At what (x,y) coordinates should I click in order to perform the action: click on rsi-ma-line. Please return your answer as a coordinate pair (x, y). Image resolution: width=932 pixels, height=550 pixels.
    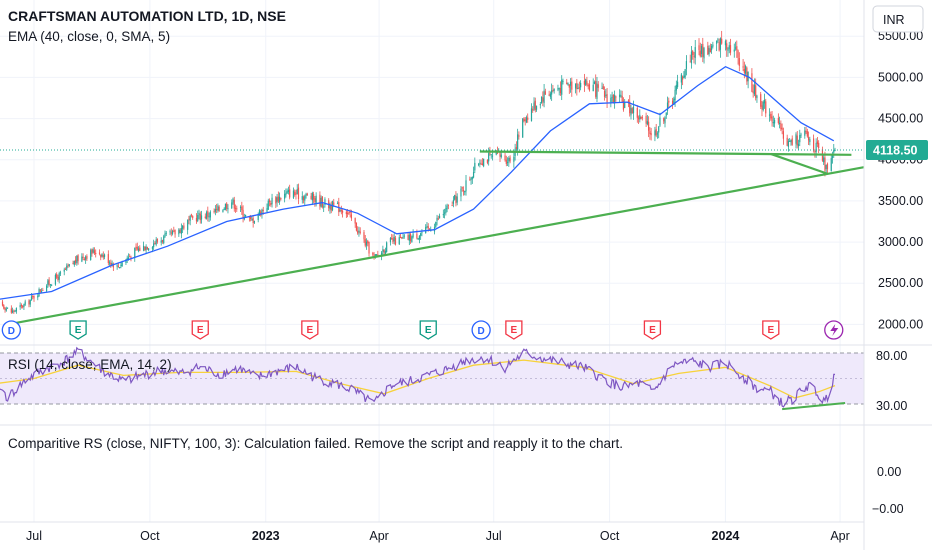
    Looking at the image, I should click on (418, 379).